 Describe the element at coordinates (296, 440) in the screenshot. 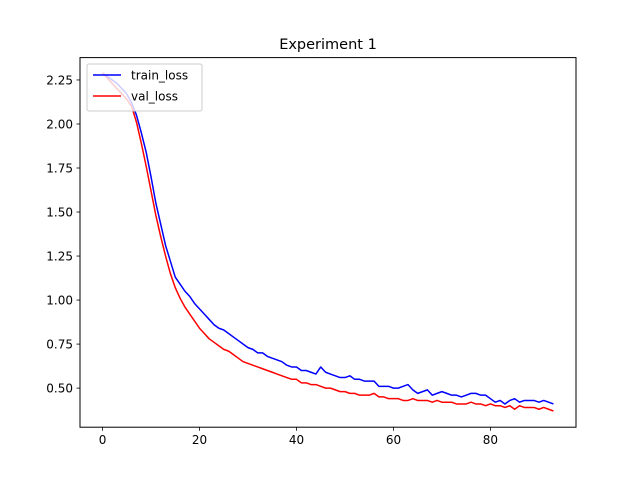

I see `x-tick-label: 40` at that location.